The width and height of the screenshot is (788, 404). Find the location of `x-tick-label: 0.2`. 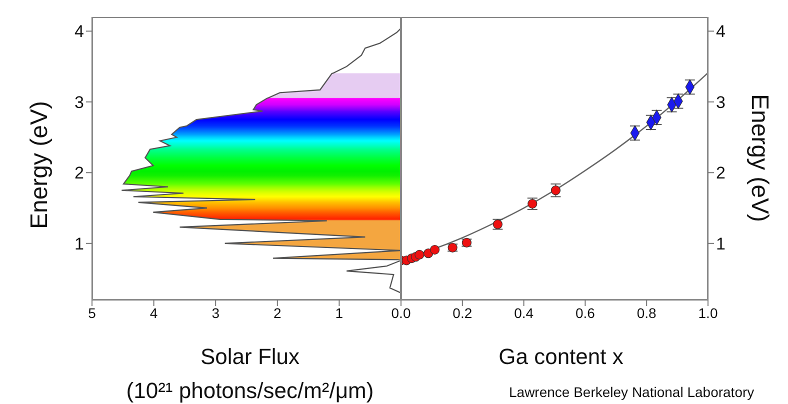

x-tick-label: 0.2 is located at coordinates (462, 312).